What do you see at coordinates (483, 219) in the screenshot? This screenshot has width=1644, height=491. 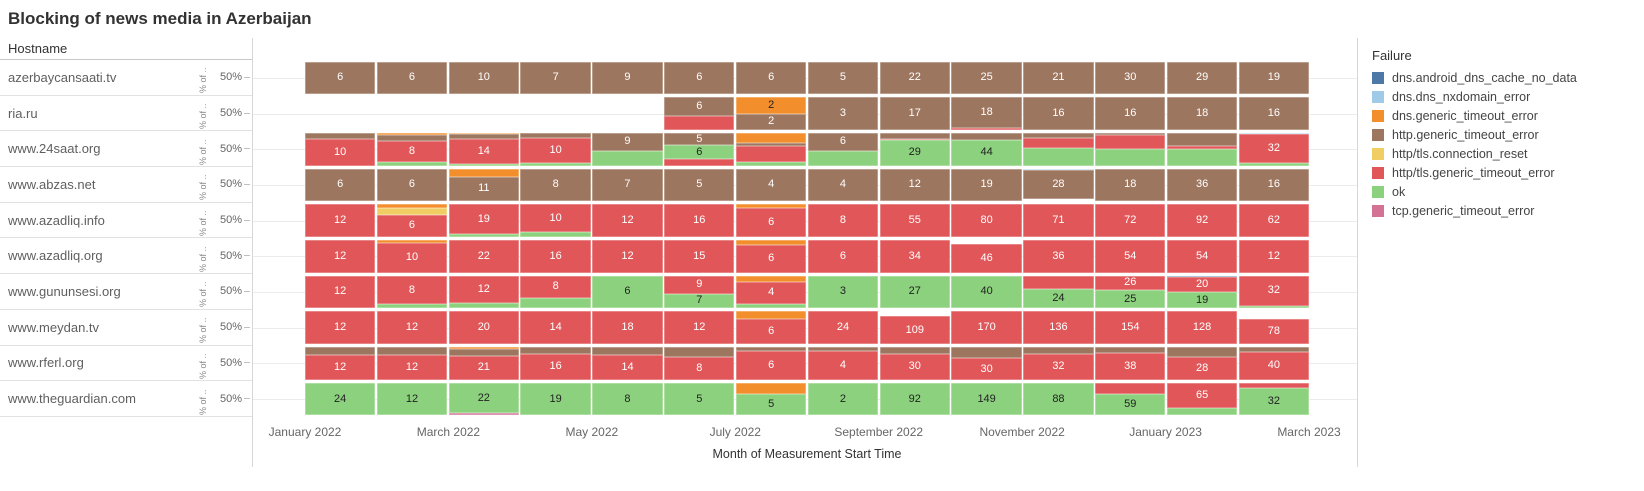 I see `bar-segment-t: 19` at bounding box center [483, 219].